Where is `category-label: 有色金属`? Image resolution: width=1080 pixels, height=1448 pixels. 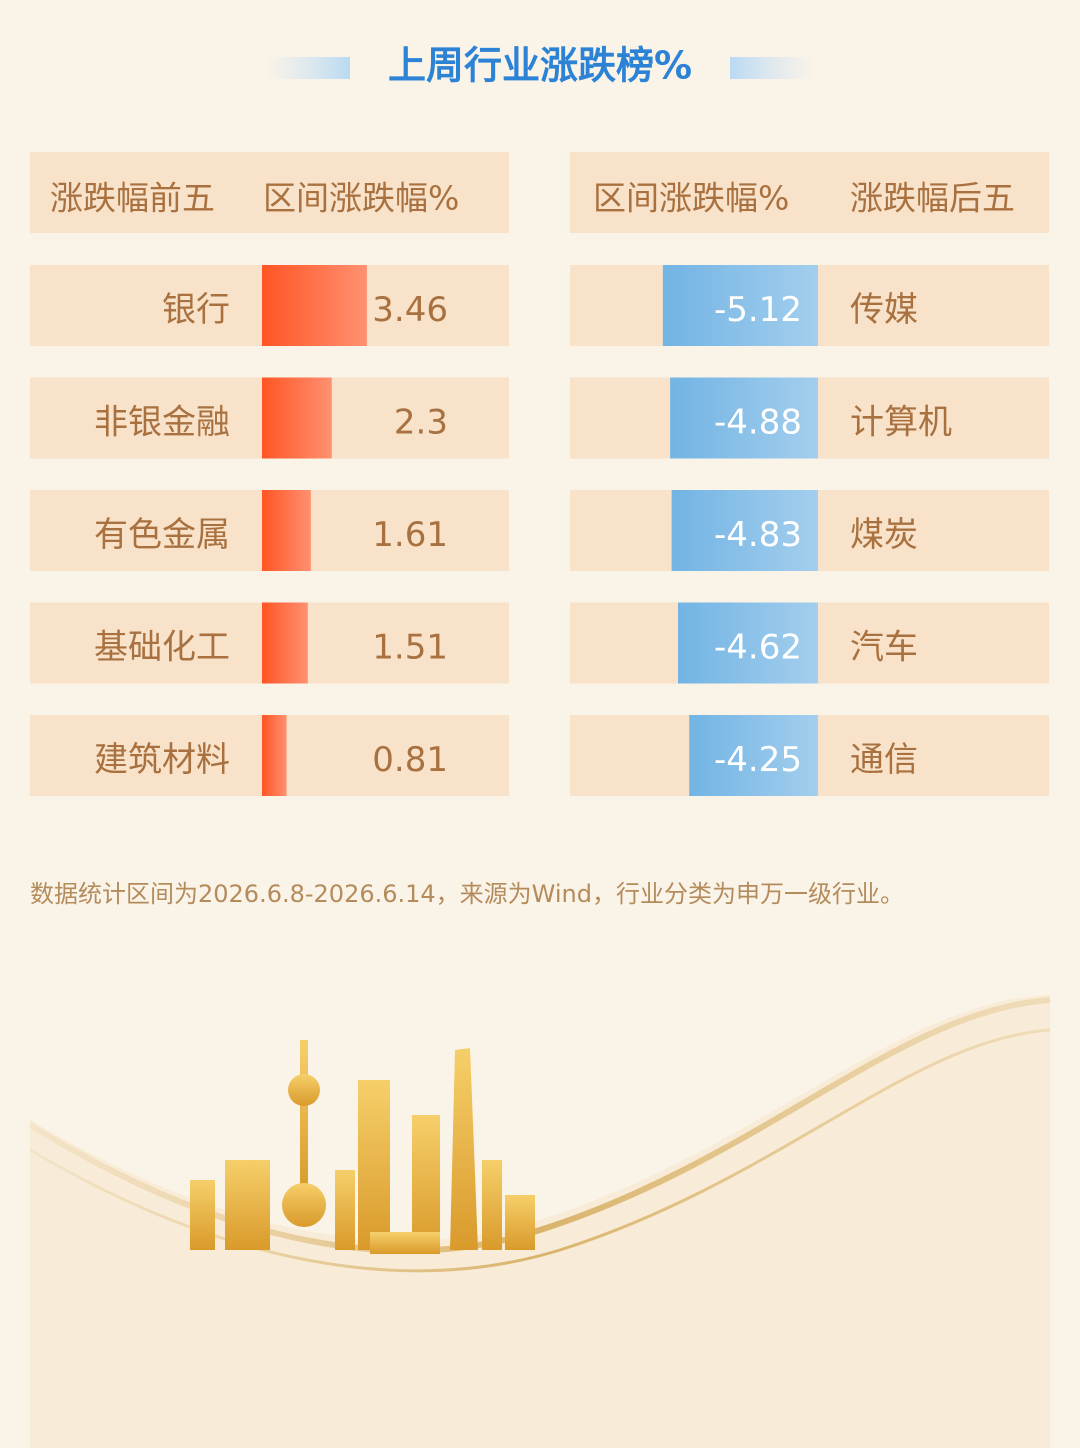 category-label: 有色金属 is located at coordinates (162, 535).